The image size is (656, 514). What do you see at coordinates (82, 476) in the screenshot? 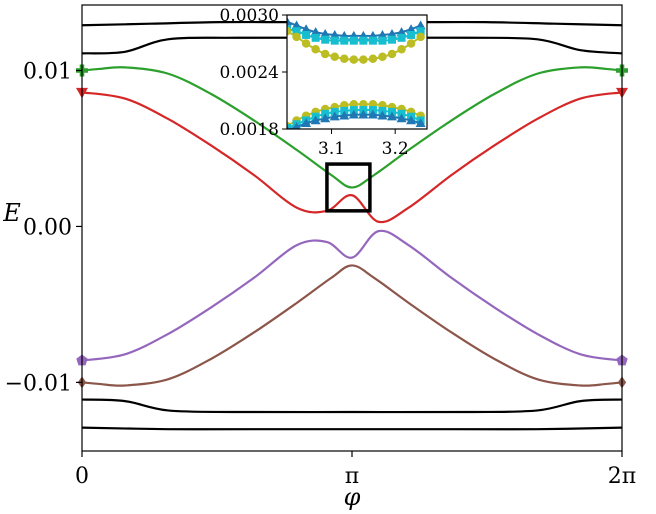
I see `x-tick-label-0: 0` at bounding box center [82, 476].